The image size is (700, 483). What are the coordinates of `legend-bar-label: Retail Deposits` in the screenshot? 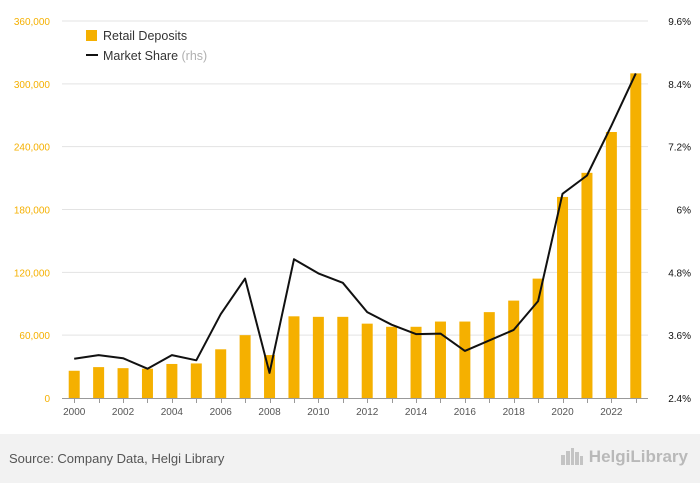 It's located at (145, 36).